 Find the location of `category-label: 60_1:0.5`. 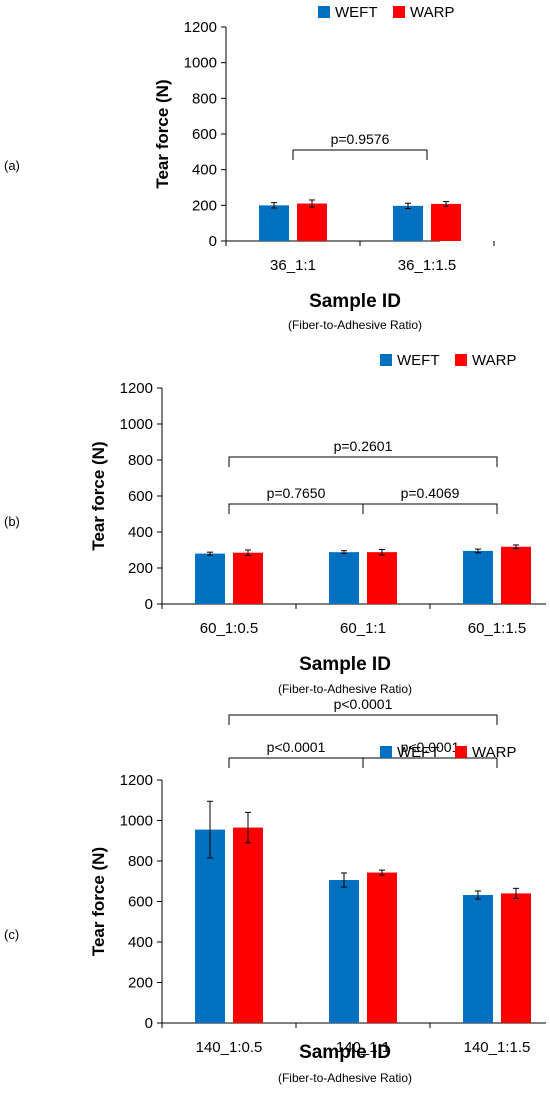

category-label: 60_1:0.5 is located at coordinates (229, 628).